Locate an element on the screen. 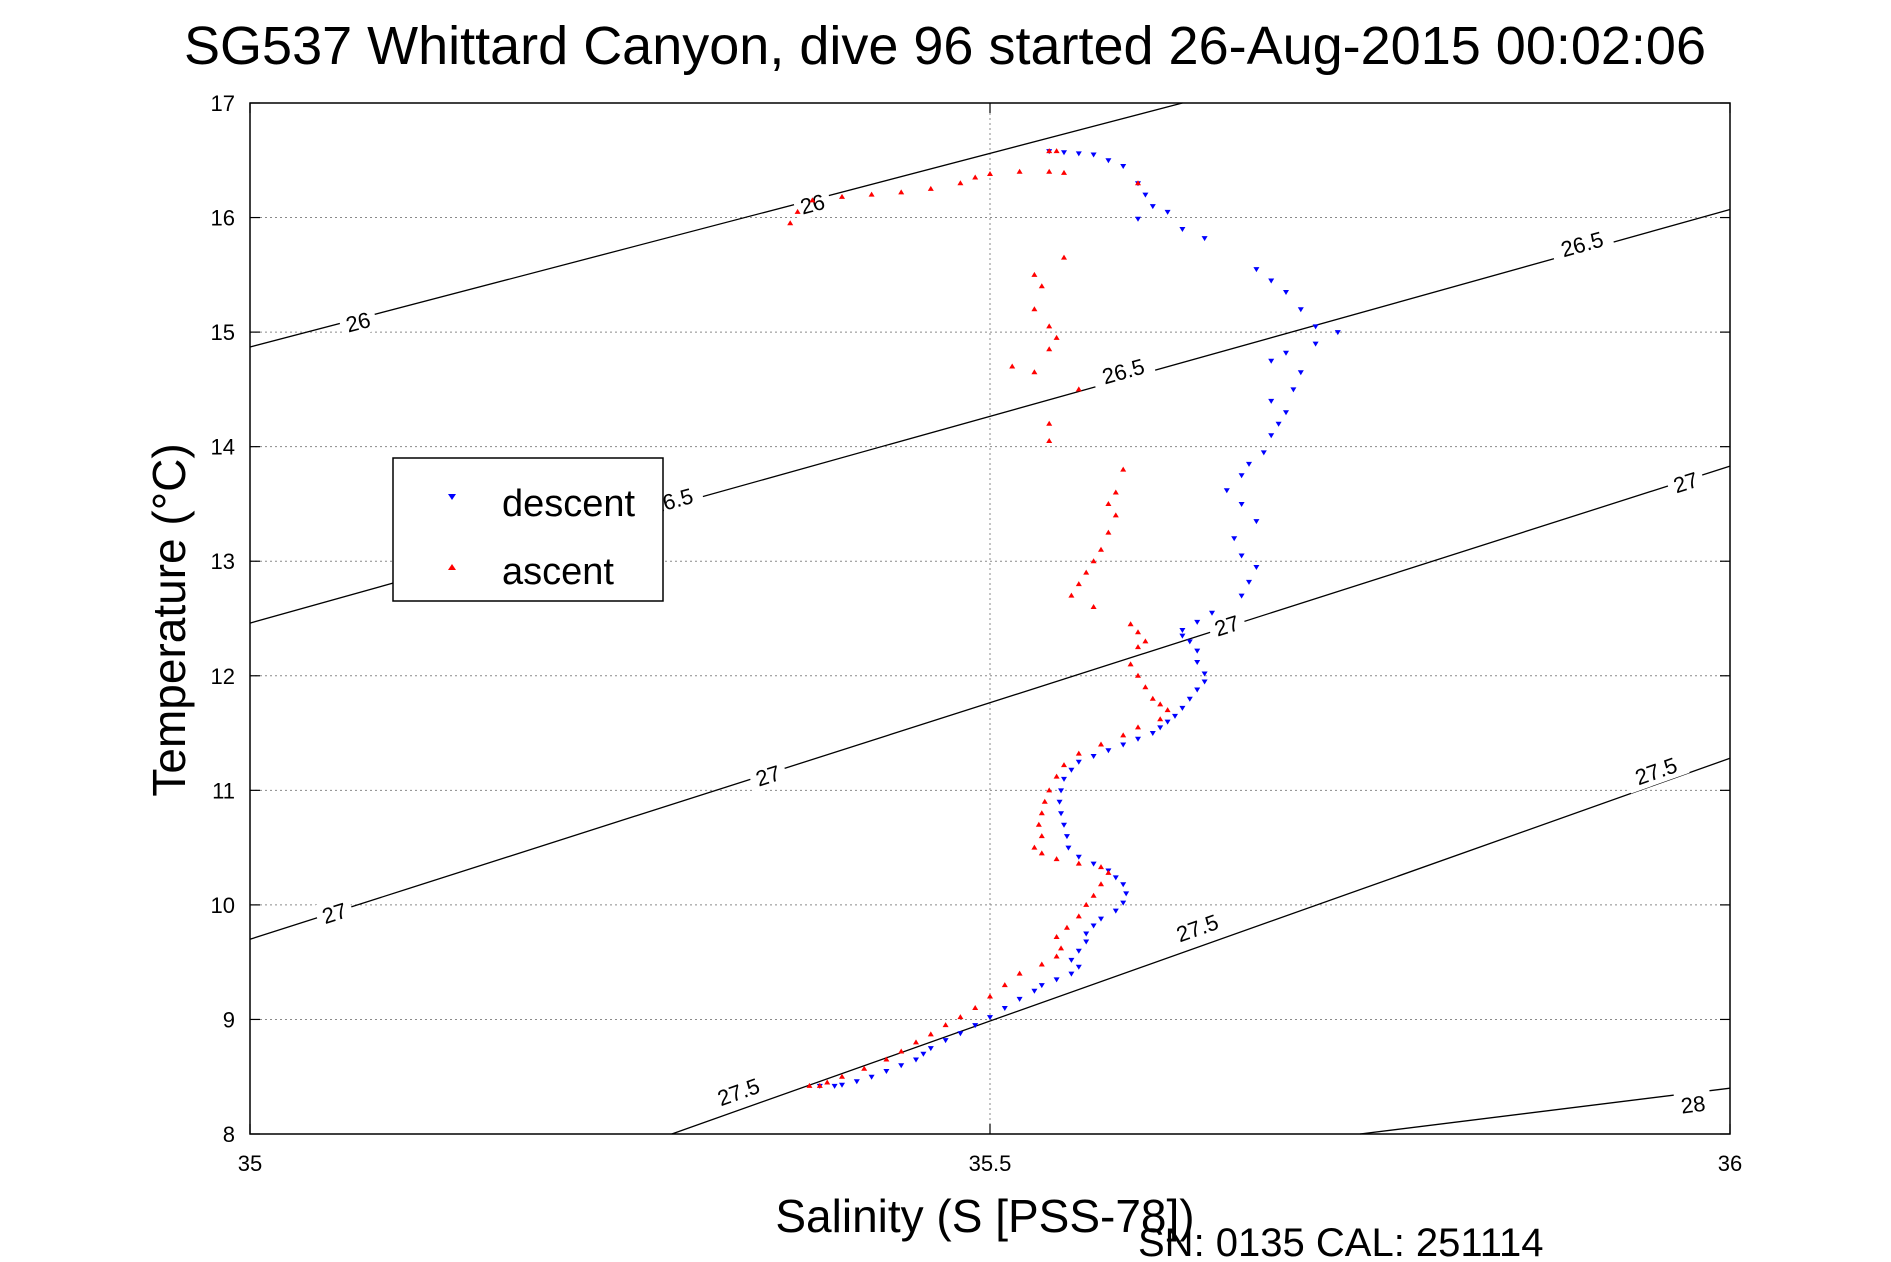 This screenshot has height=1262, width=1891. y-tick-label: 15 is located at coordinates (223, 332).